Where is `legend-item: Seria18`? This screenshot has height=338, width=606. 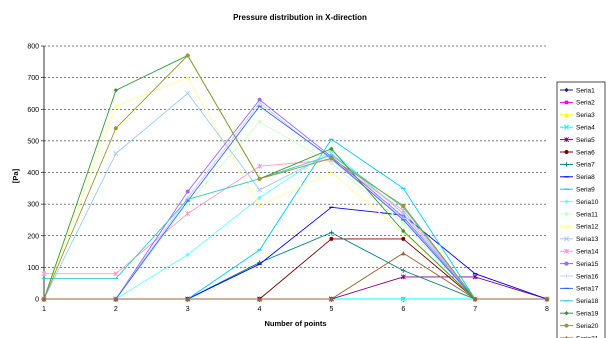
legend-item: Seria18 is located at coordinates (579, 301).